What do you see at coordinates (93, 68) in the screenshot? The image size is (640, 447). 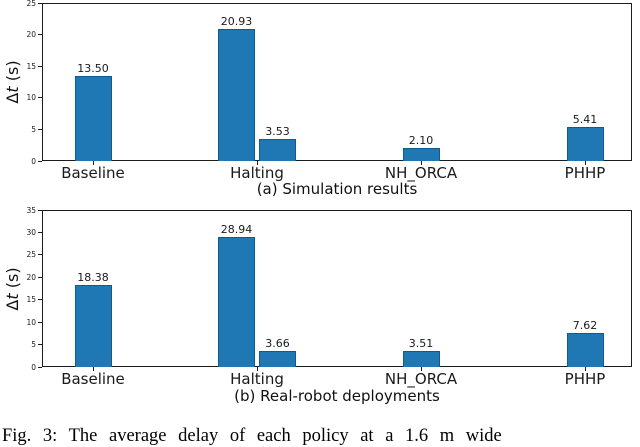 I see `bar-value-label: 13.50` at bounding box center [93, 68].